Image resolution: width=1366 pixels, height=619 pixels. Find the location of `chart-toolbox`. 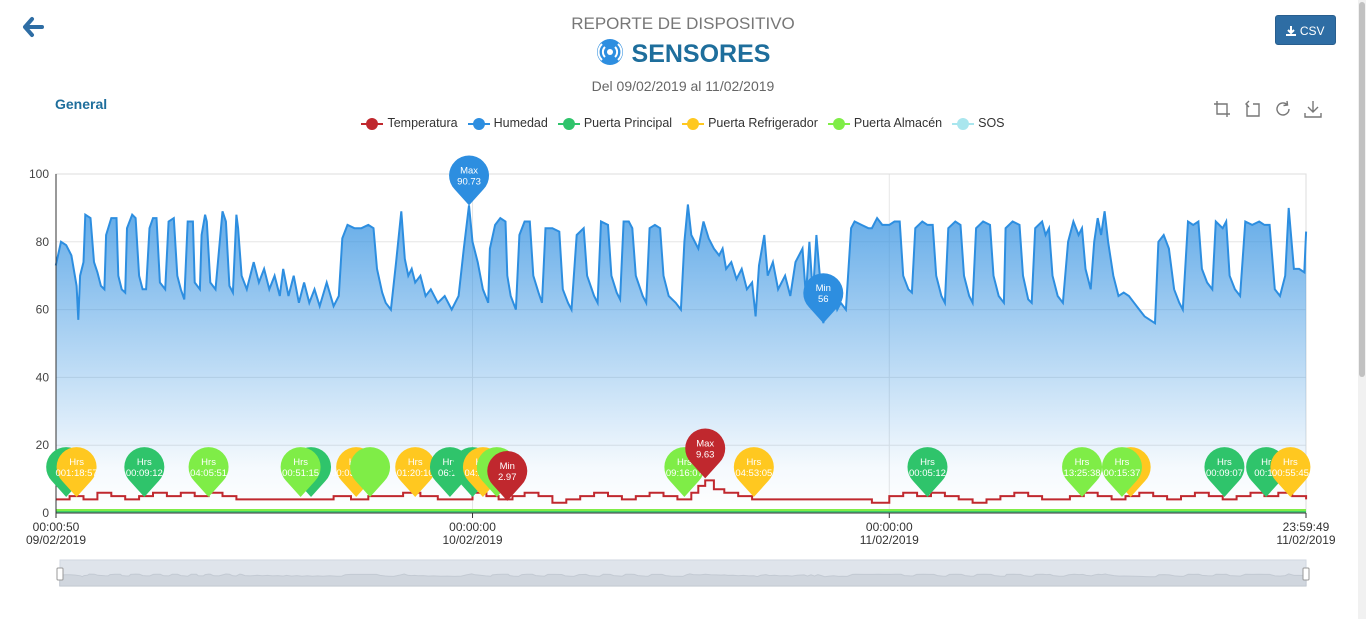

chart-toolbox is located at coordinates (1271, 110).